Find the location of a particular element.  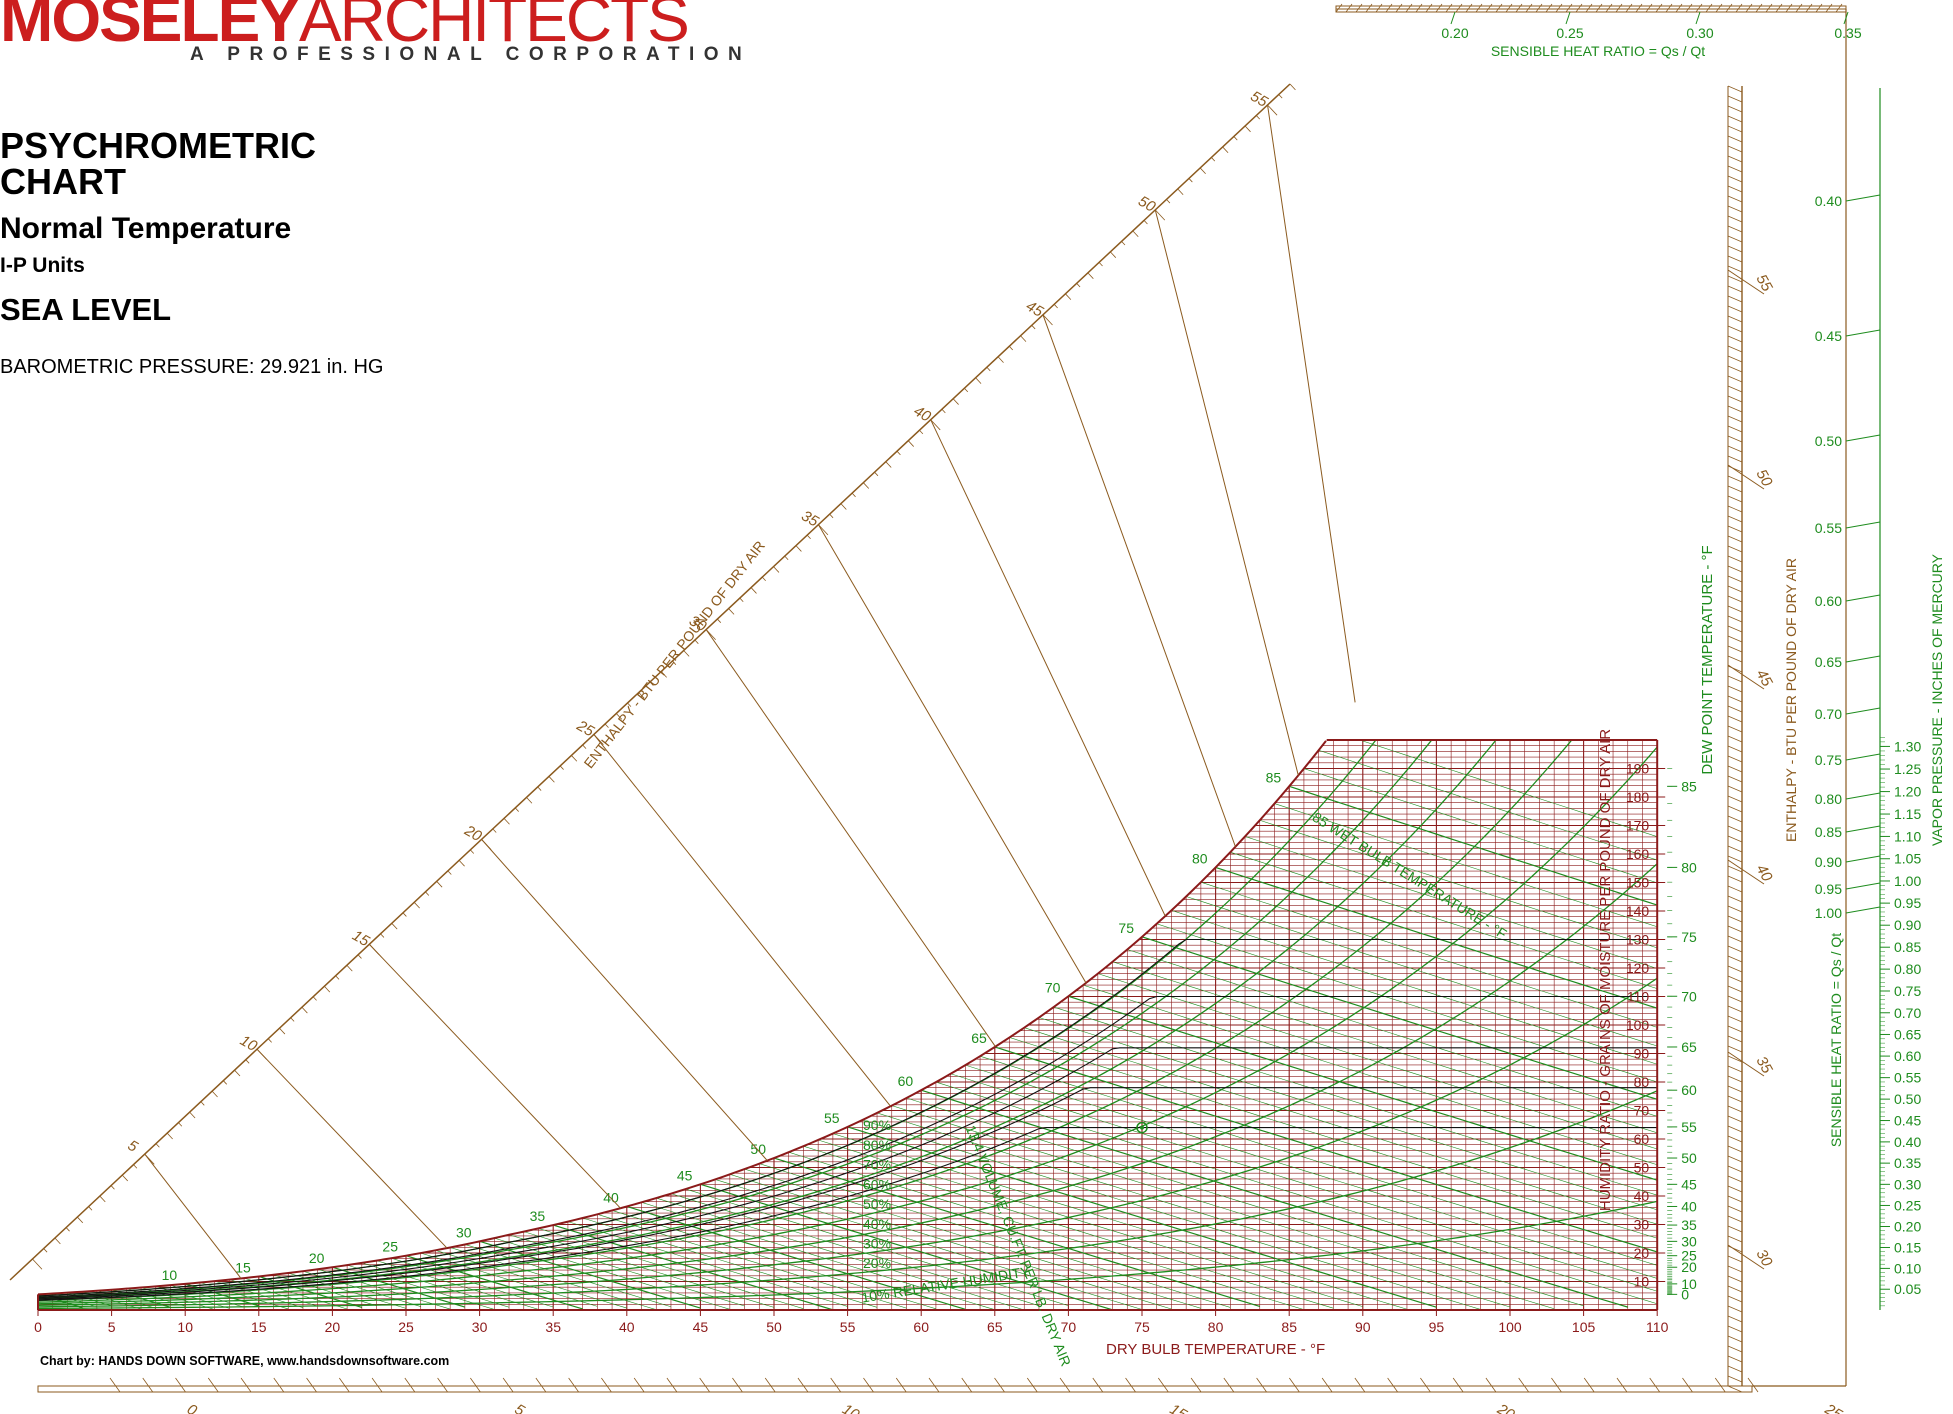

x-tick-label: 90 is located at coordinates (1363, 1327).